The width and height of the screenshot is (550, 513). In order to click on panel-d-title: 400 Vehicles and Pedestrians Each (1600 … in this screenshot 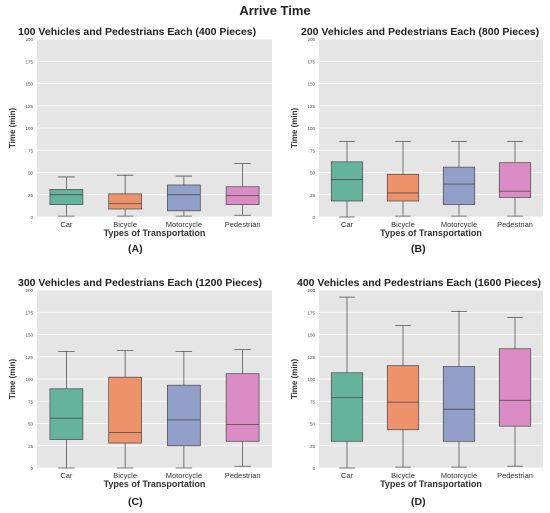, I will do `click(419, 283)`.